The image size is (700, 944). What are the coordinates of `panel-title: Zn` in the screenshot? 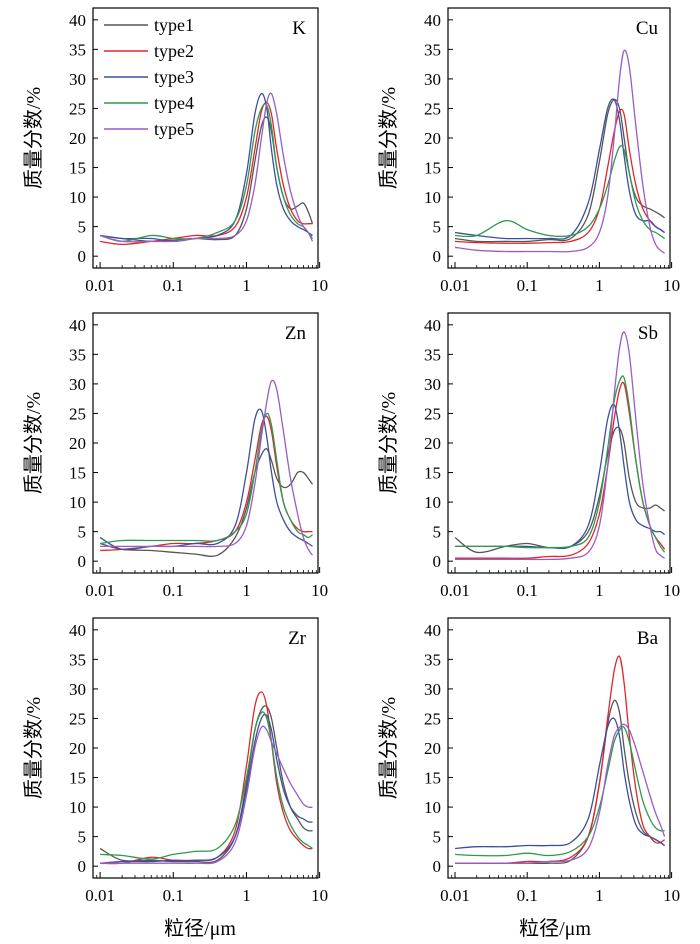 It's located at (296, 333).